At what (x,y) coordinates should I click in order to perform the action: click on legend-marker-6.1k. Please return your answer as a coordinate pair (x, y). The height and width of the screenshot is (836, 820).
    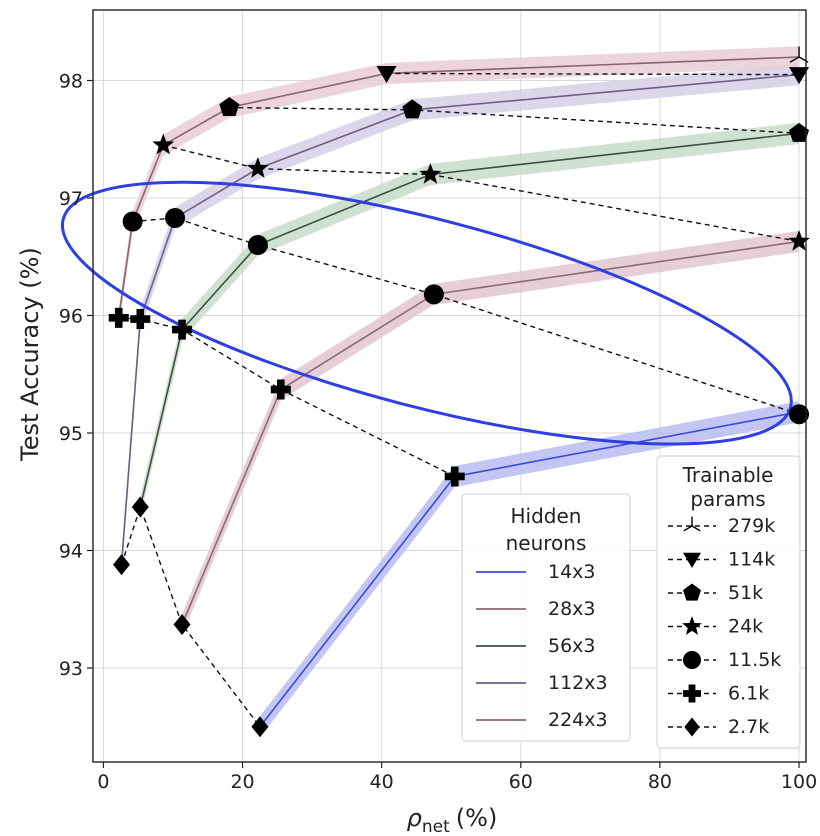
    Looking at the image, I should click on (692, 693).